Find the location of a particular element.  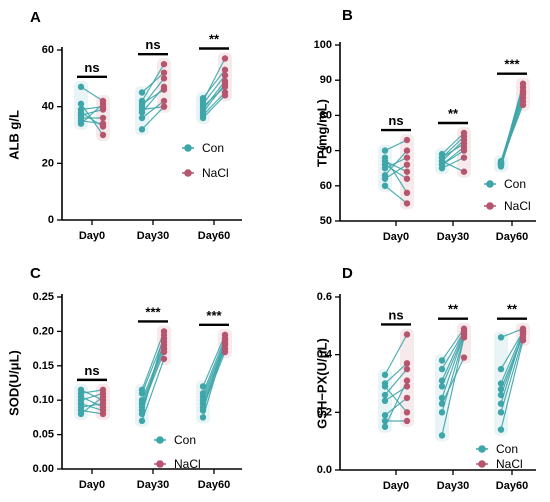

y-axis-label: GSH−PX(U/μL) is located at coordinates (322, 383).